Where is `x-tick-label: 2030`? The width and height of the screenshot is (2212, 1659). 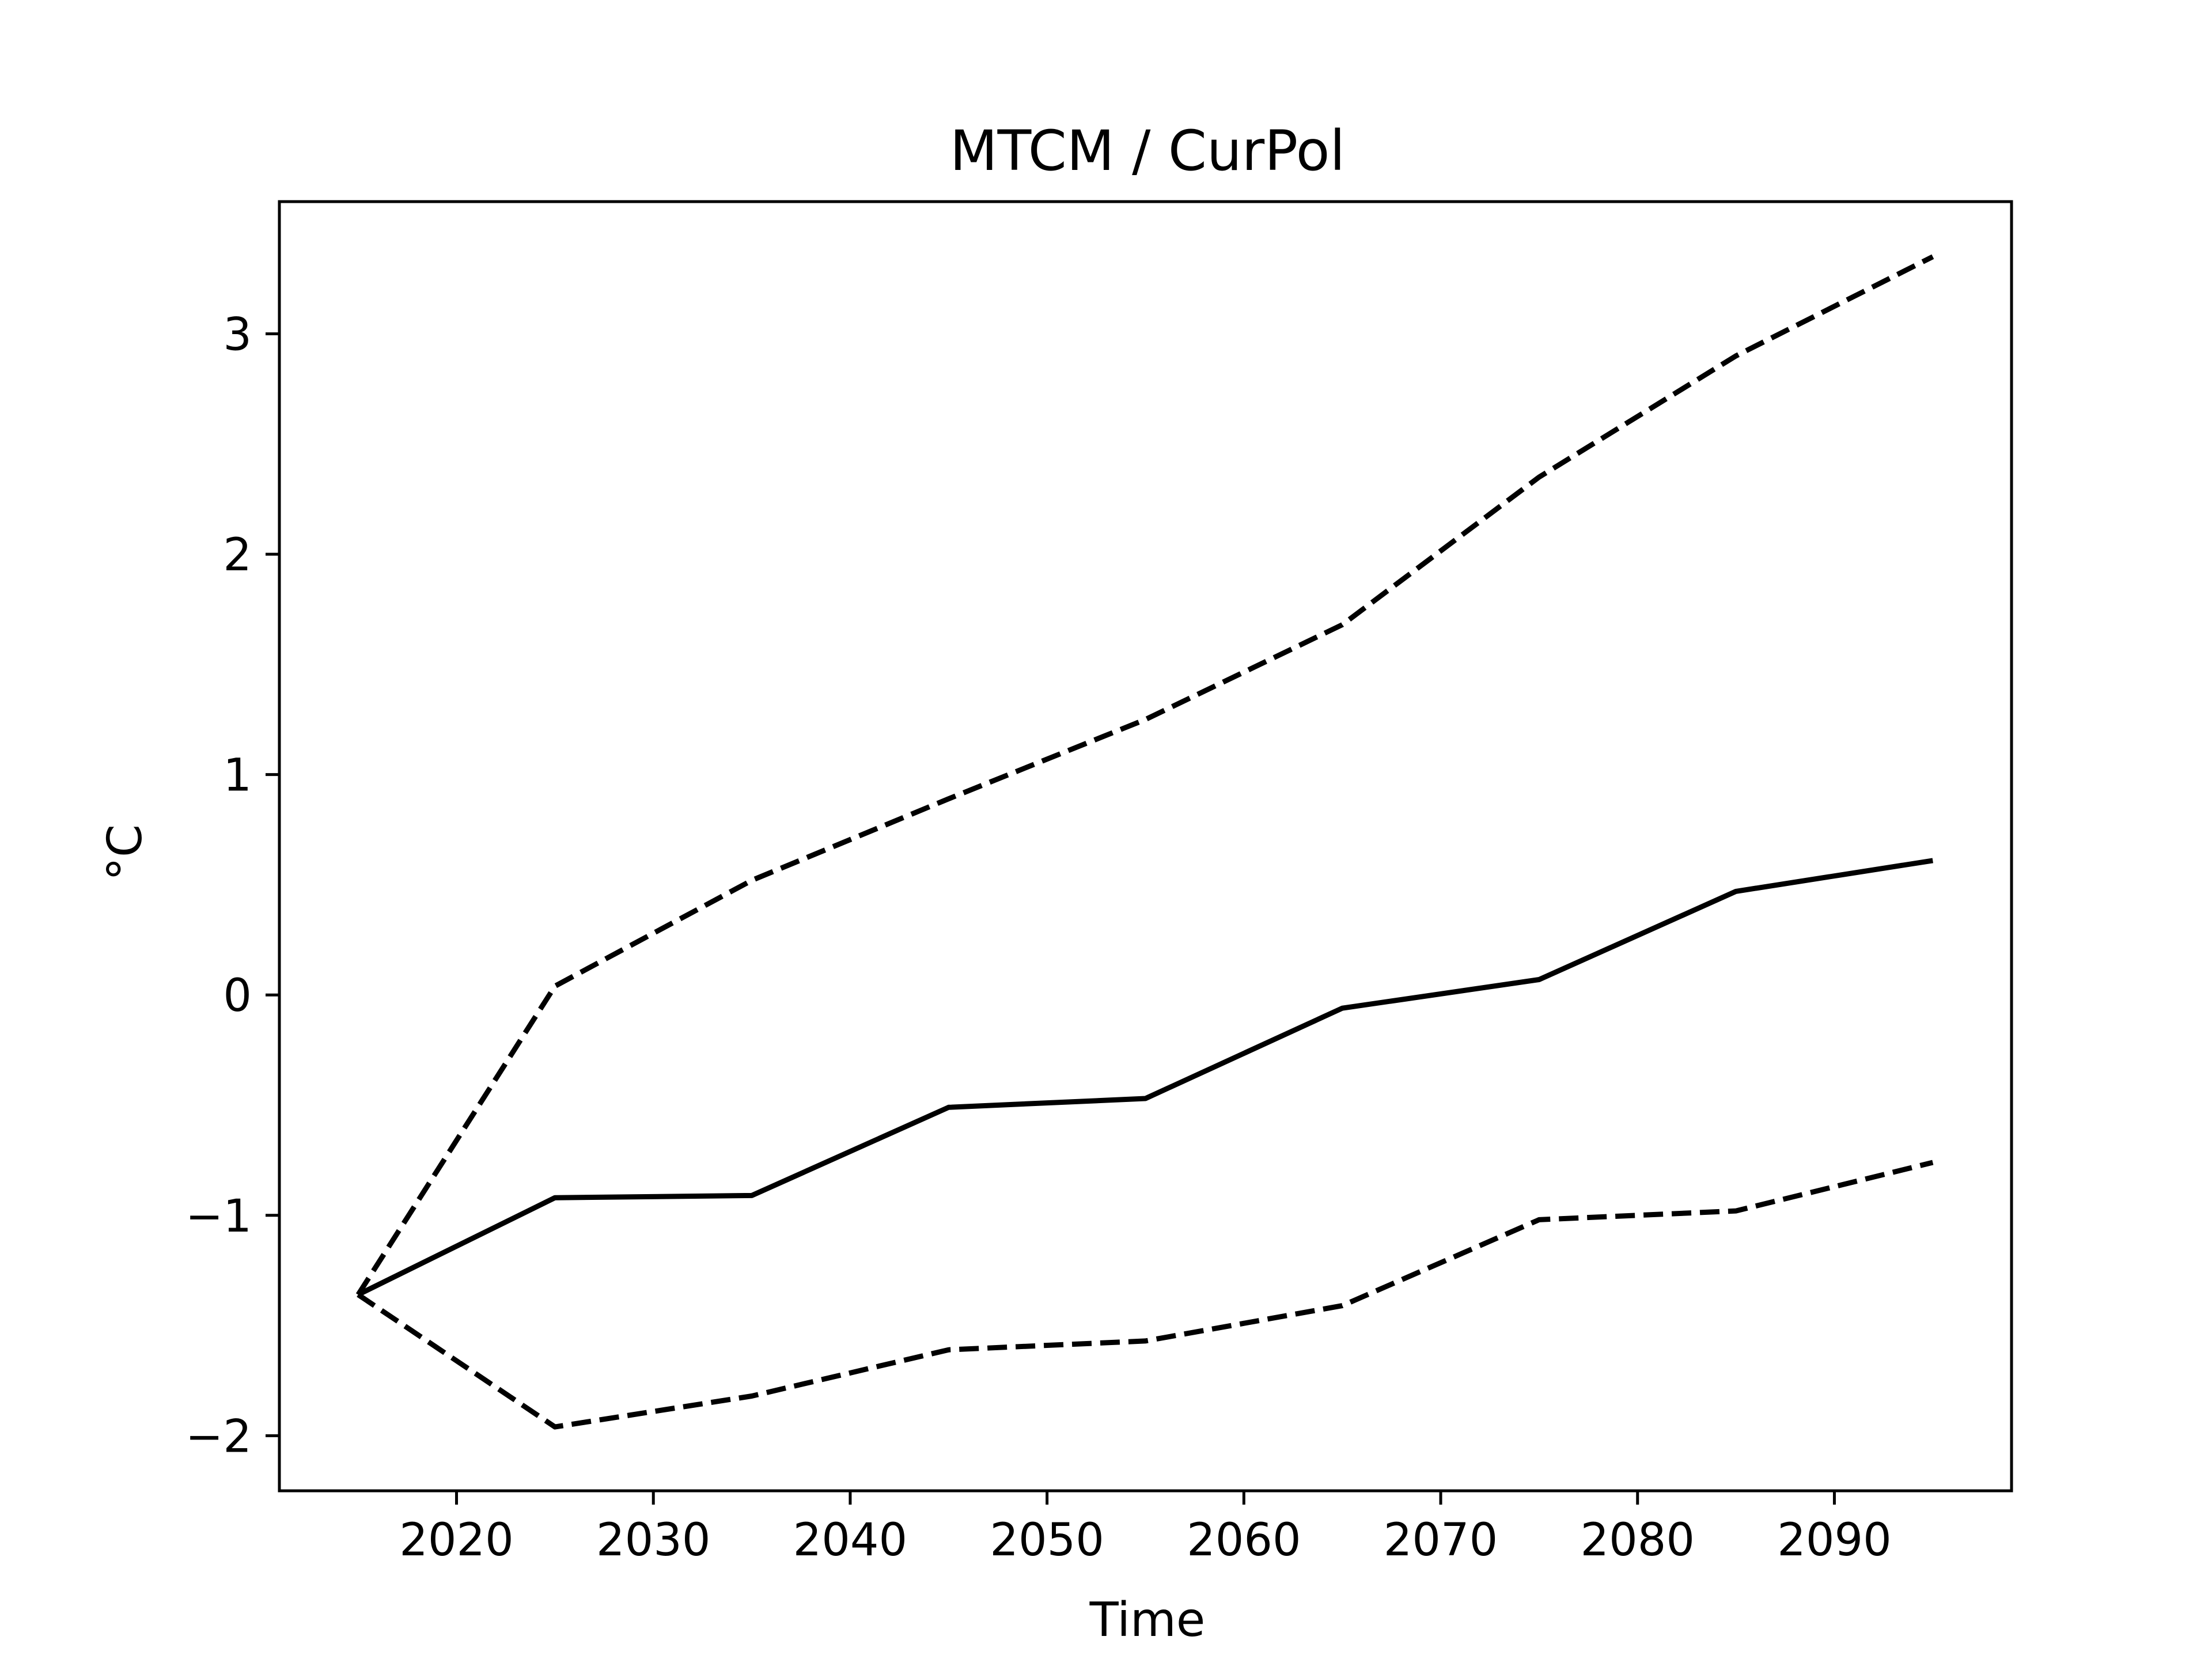 x-tick-label: 2030 is located at coordinates (653, 1540).